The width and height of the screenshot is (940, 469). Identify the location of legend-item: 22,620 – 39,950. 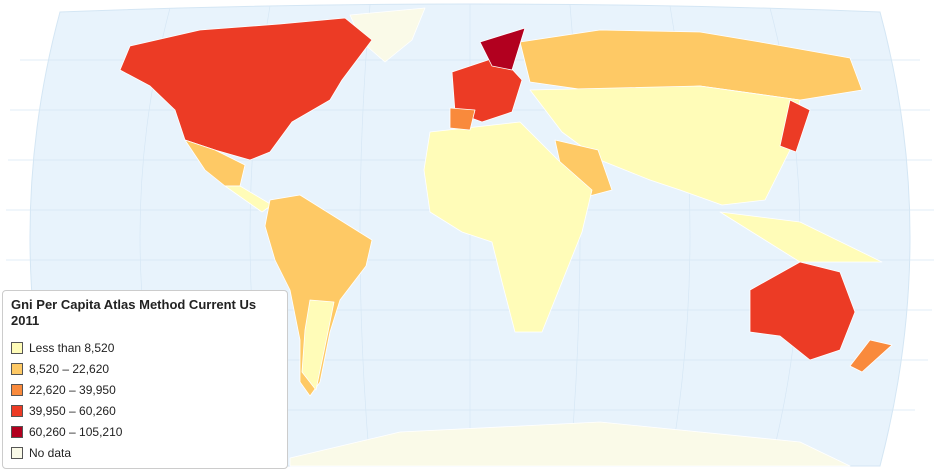
(145, 389).